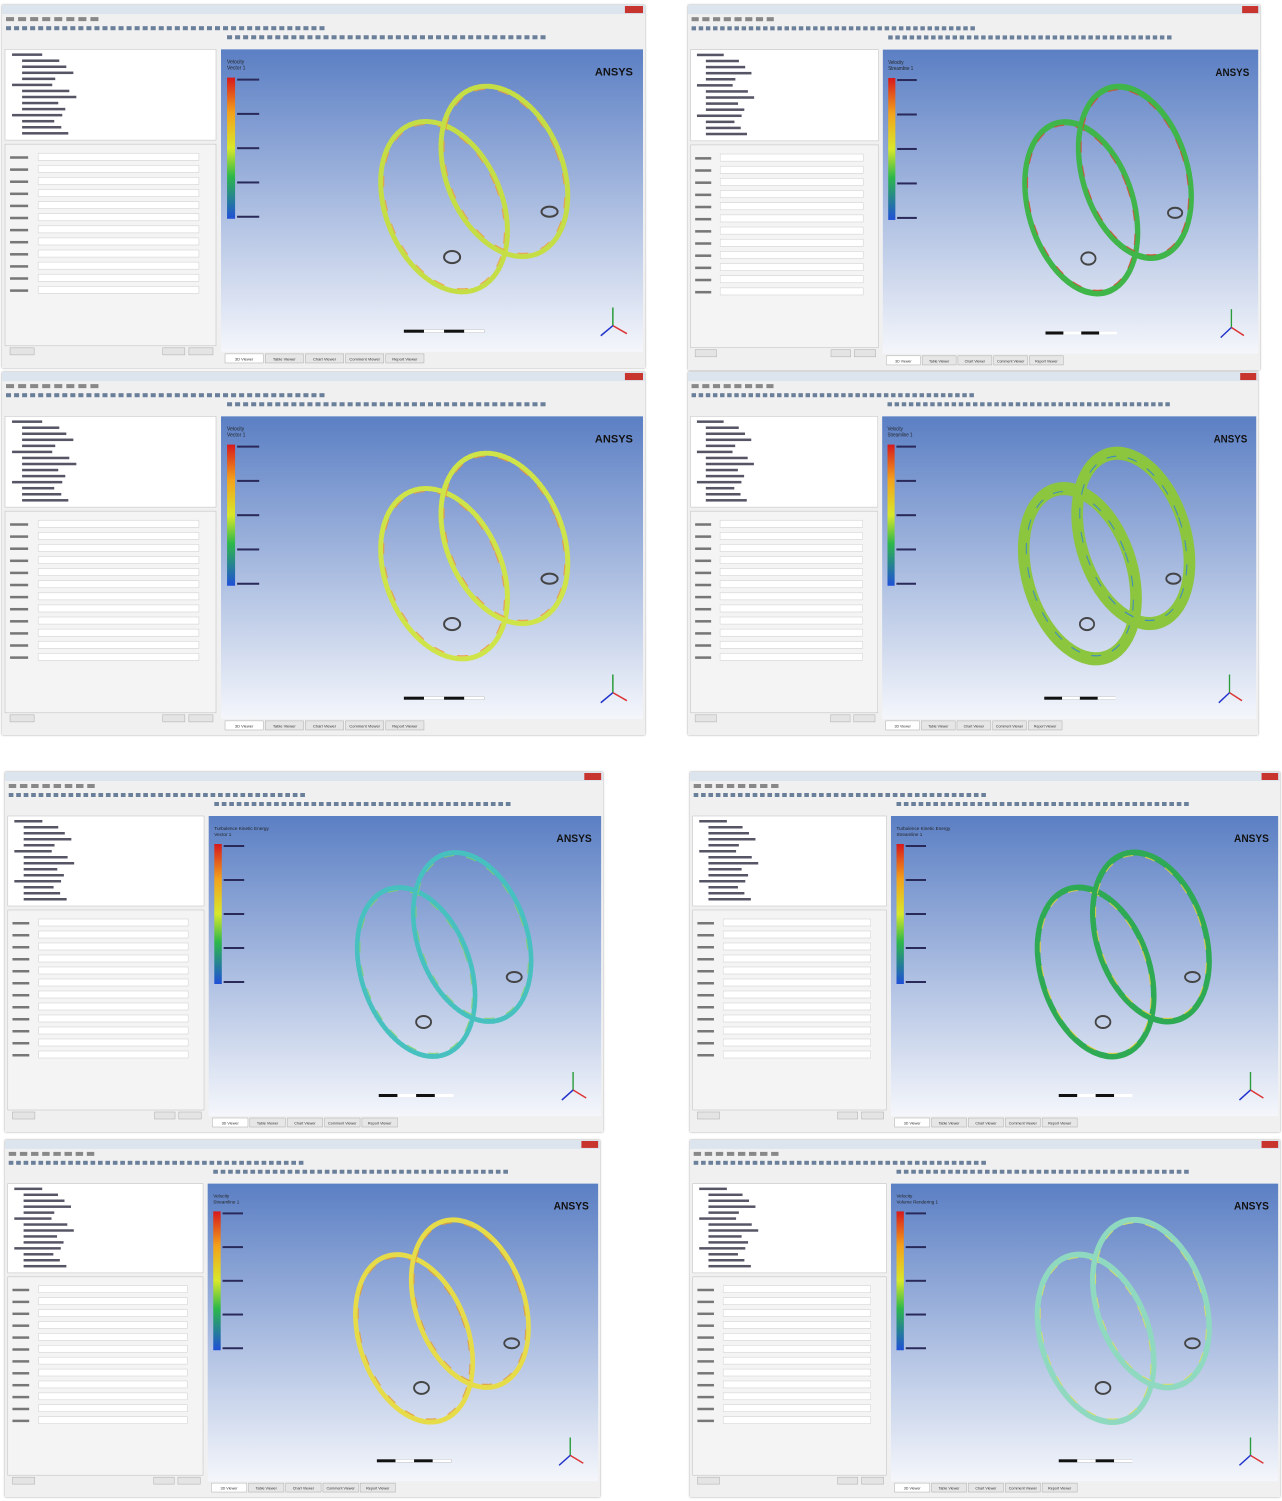 The height and width of the screenshot is (1501, 1282). Describe the element at coordinates (22, 718) in the screenshot. I see `apply-button` at that location.